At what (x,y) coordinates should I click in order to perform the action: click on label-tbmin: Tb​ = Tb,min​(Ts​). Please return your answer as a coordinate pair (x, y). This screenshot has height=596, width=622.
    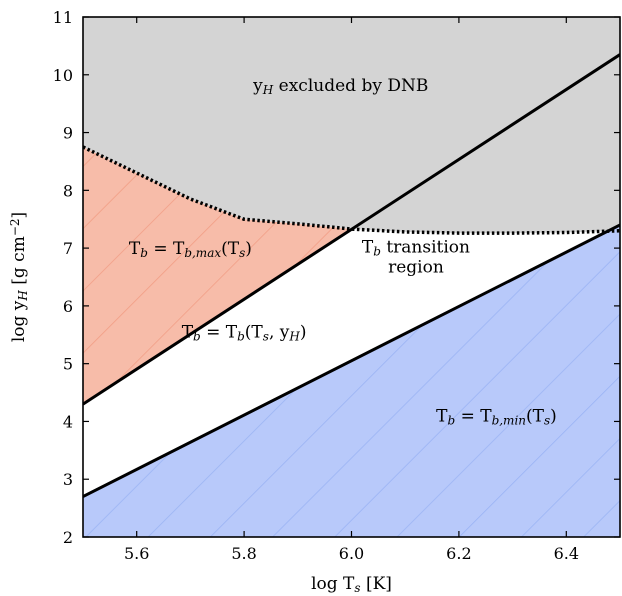
    Looking at the image, I should click on (496, 416).